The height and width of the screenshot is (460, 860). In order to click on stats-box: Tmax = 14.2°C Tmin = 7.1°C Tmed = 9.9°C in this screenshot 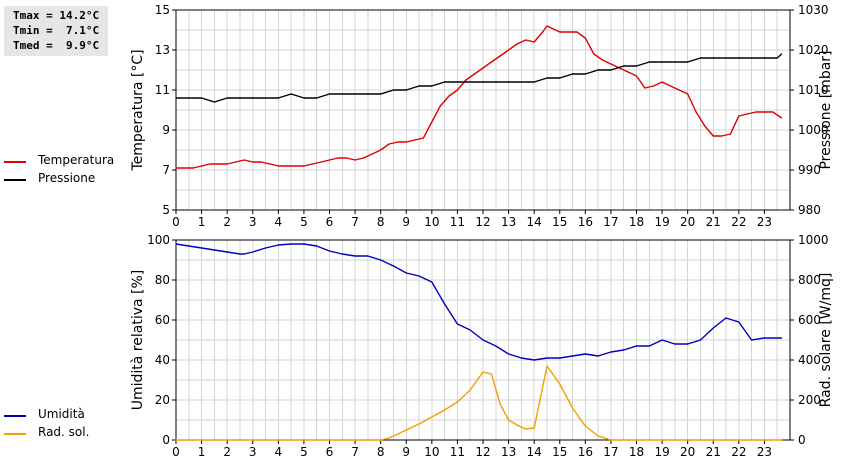, I will do `click(56, 31)`.